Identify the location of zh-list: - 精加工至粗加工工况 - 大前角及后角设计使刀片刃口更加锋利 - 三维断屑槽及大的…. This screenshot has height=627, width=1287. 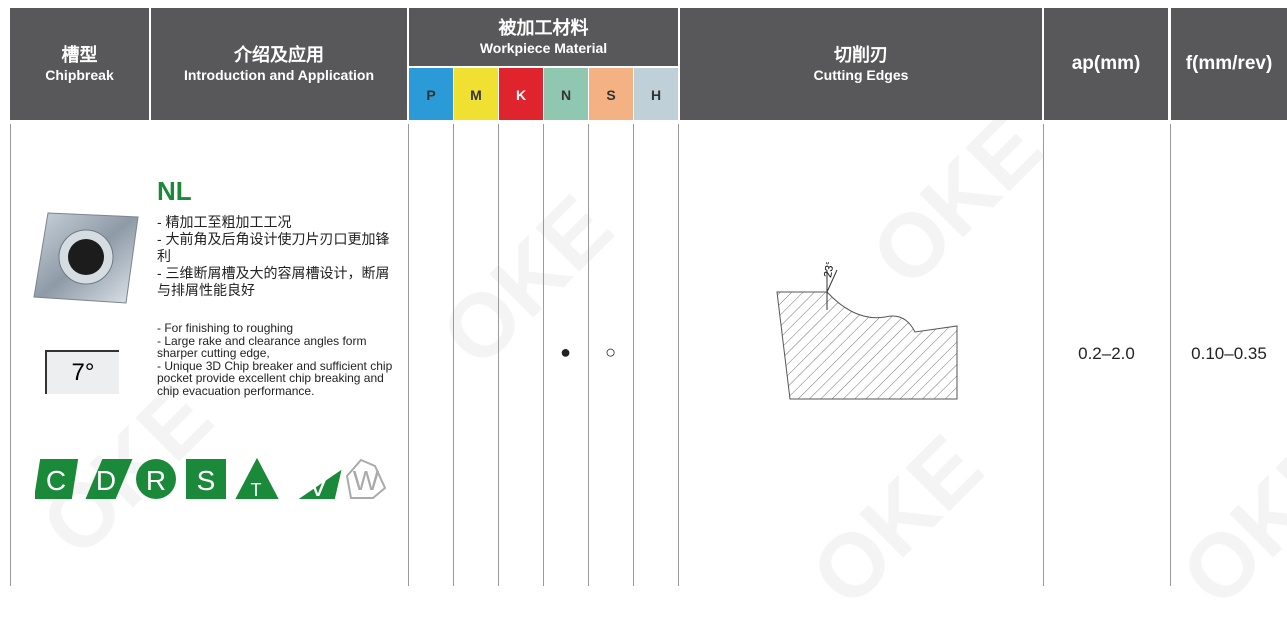
(277, 256).